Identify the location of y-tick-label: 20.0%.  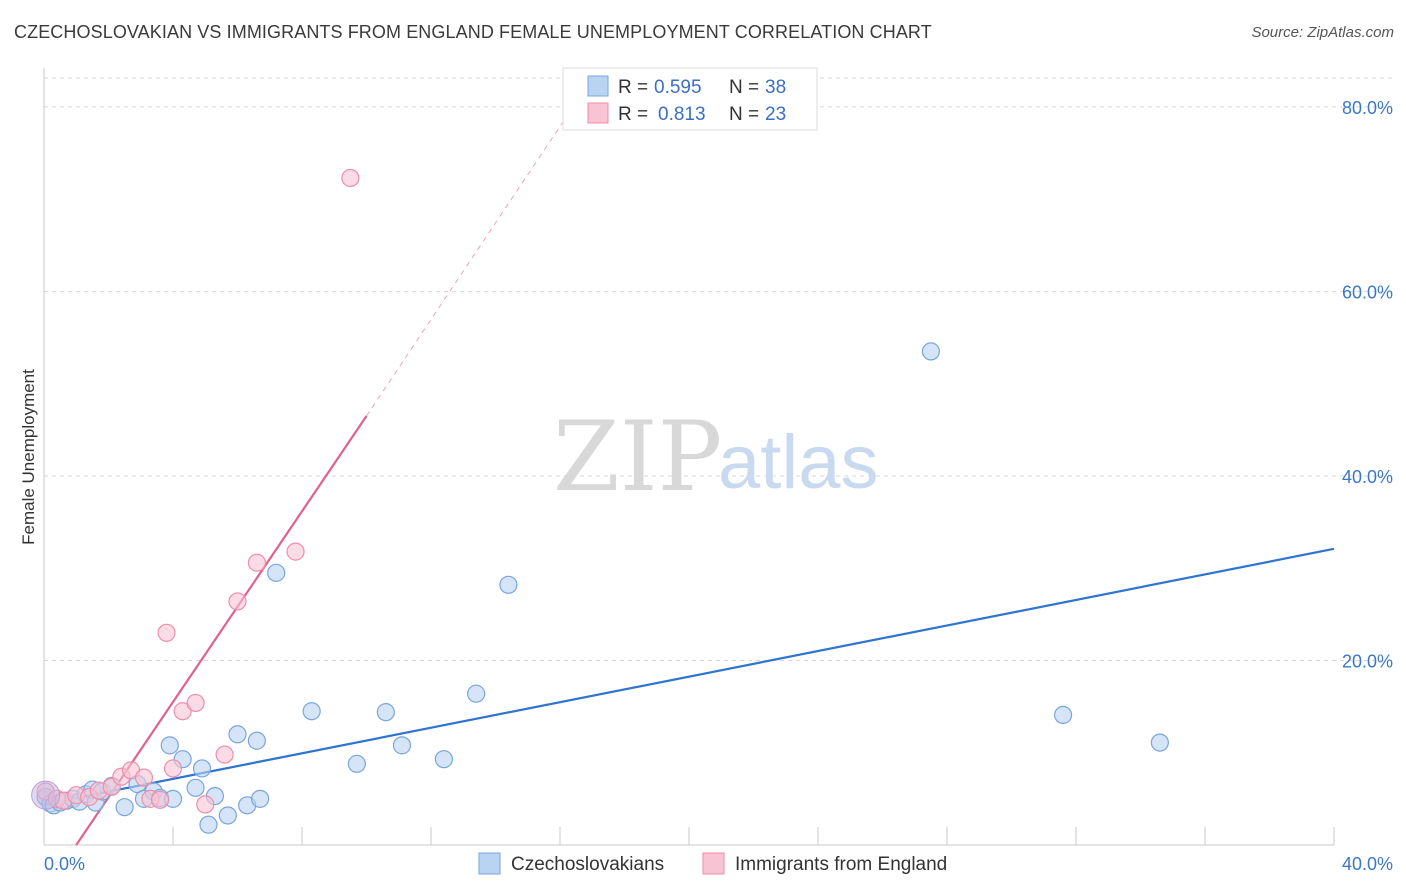
(1367, 661).